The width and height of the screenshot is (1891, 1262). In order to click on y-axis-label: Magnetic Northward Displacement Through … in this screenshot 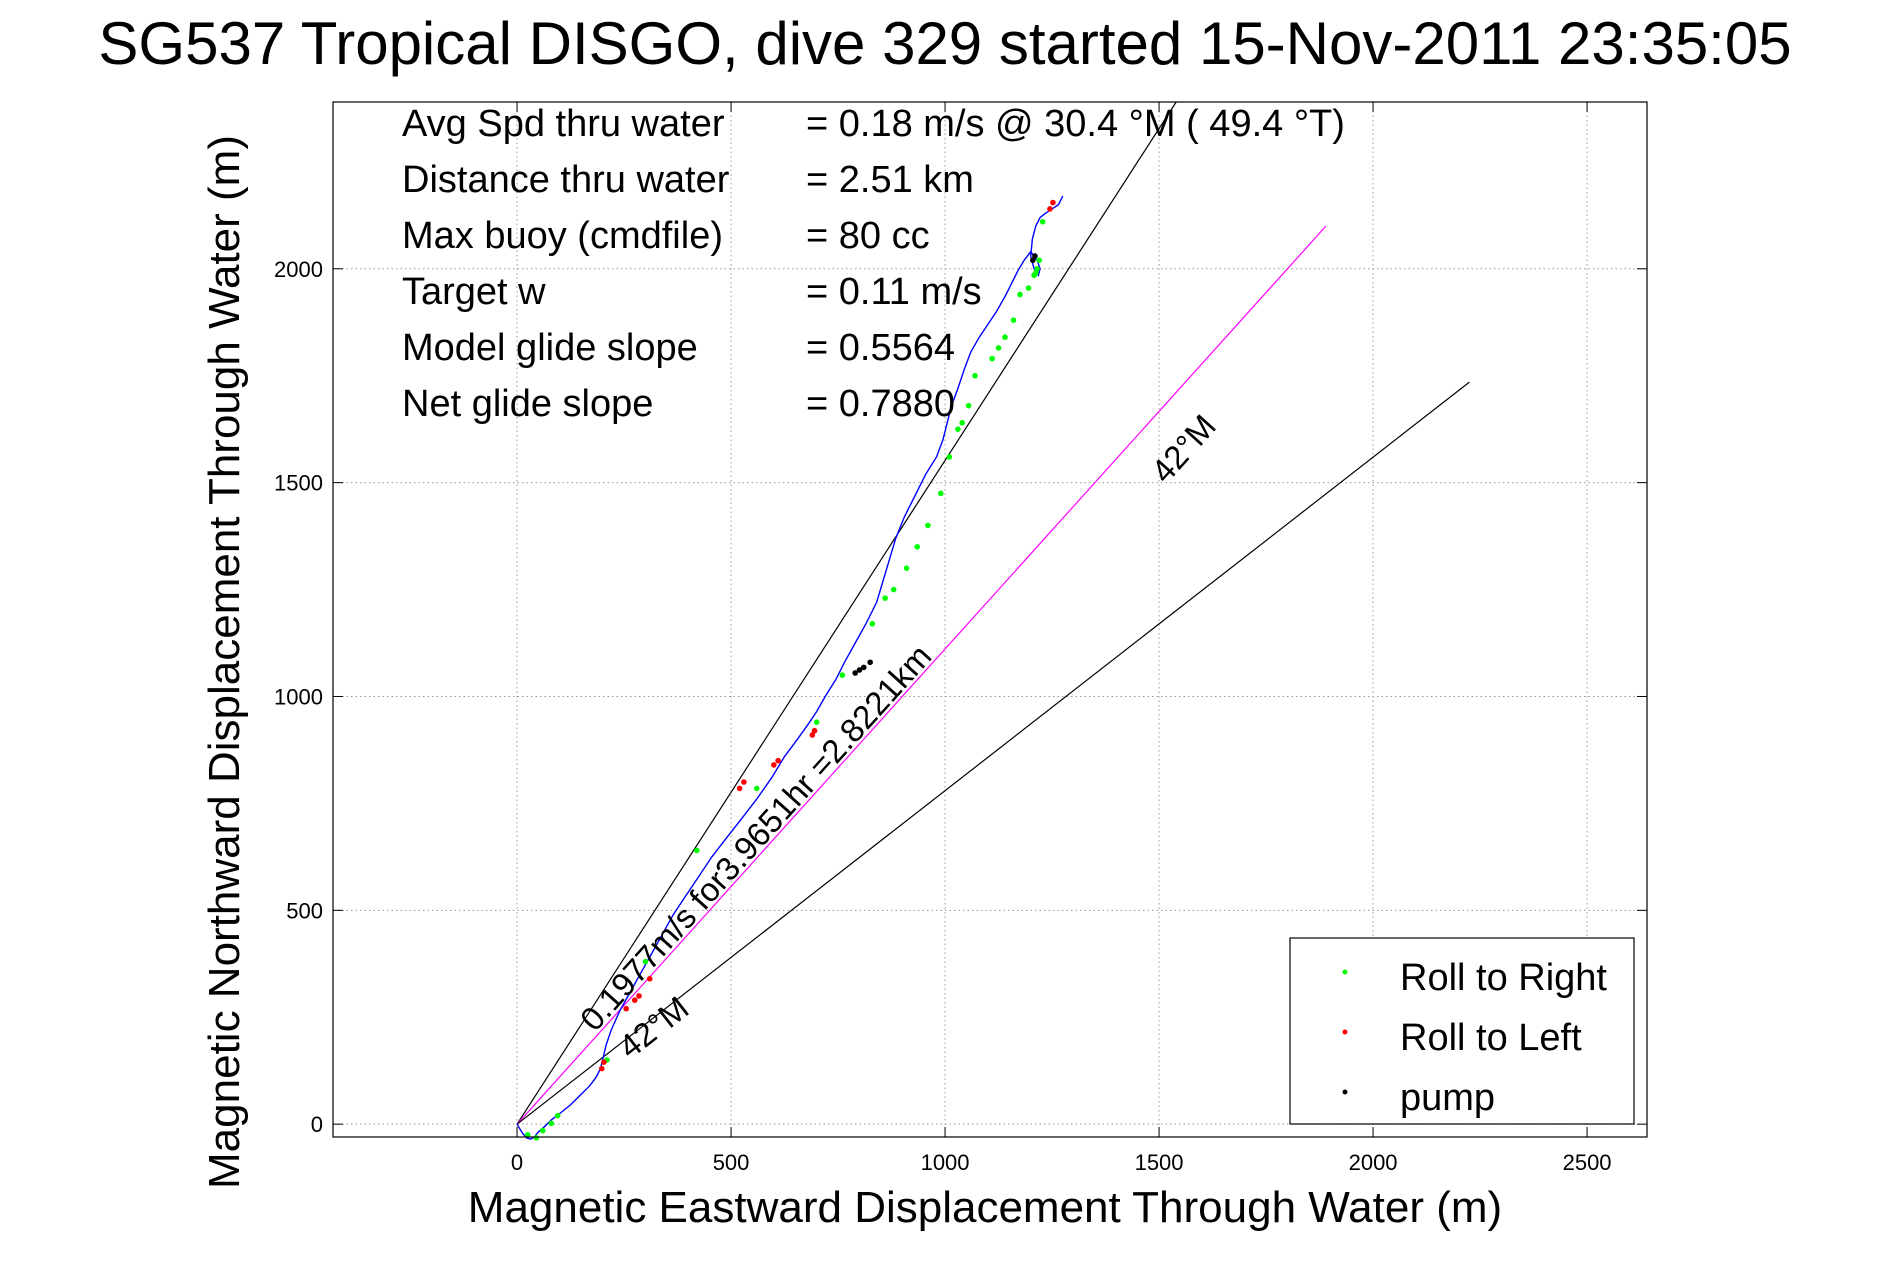, I will do `click(224, 662)`.